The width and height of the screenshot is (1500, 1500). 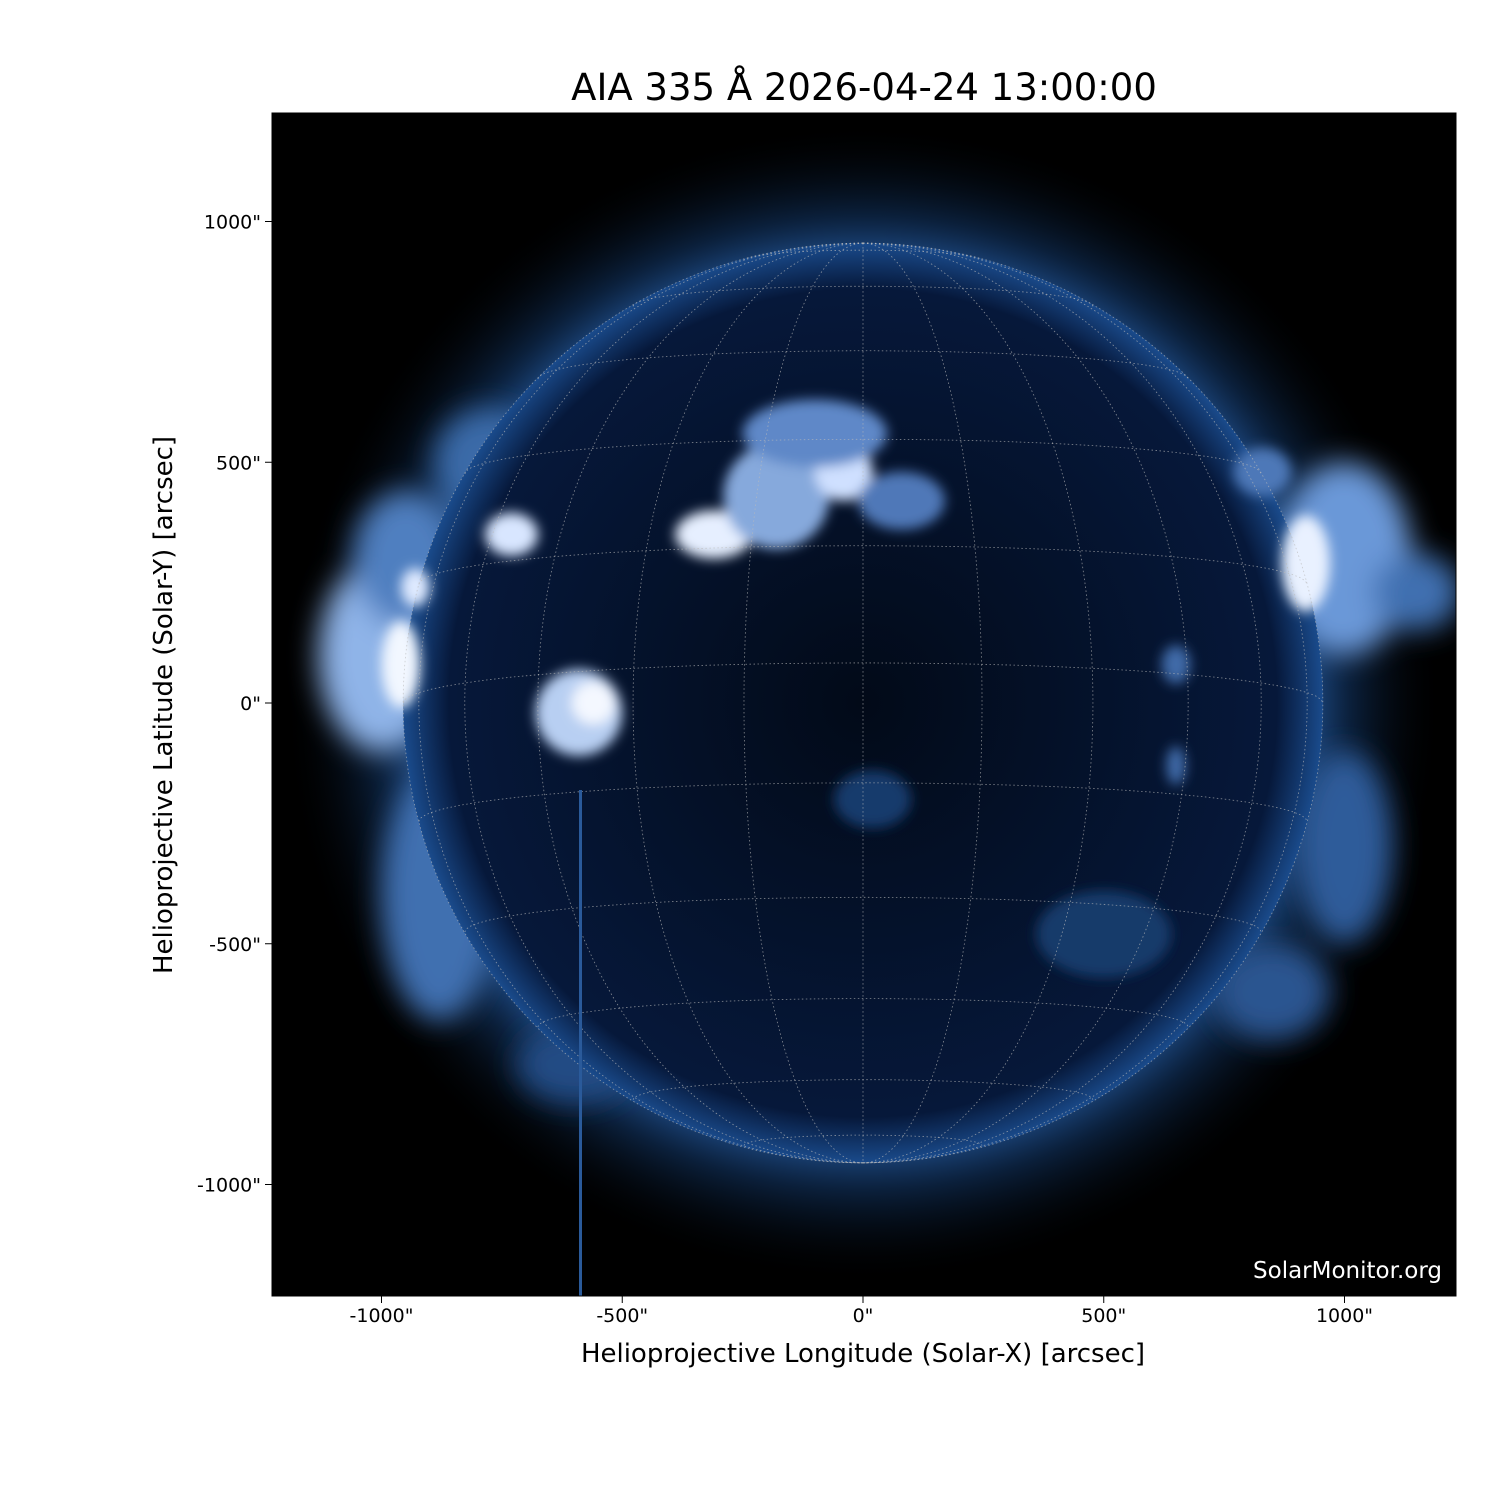 What do you see at coordinates (382, 1316) in the screenshot?
I see `x-tick-label: -1000"` at bounding box center [382, 1316].